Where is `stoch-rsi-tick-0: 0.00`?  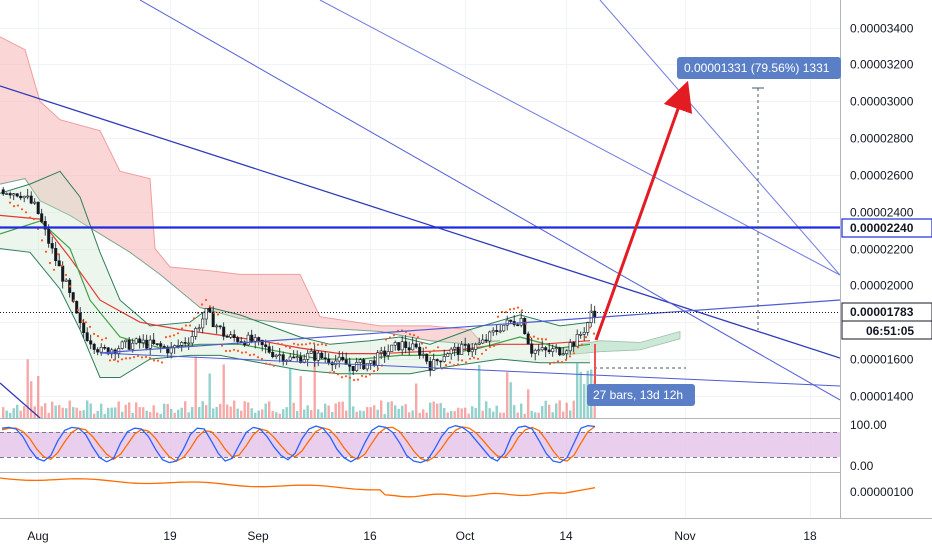
stoch-rsi-tick-0: 0.00 is located at coordinates (862, 466).